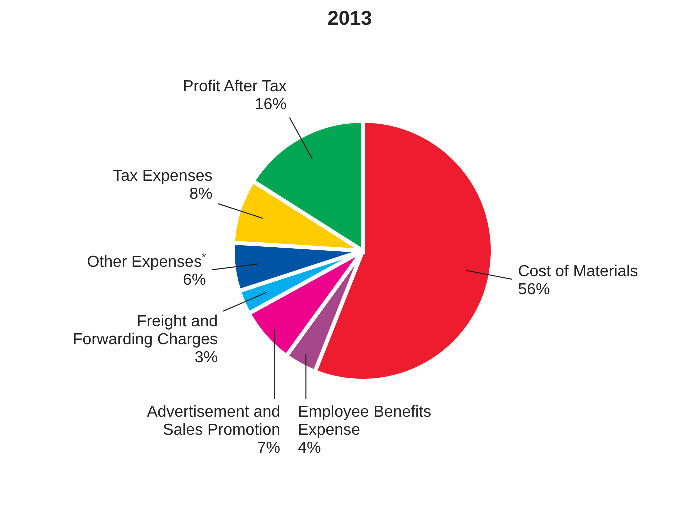 This screenshot has width=684, height=515. Describe the element at coordinates (310, 448) in the screenshot. I see `data-label: 4%` at that location.